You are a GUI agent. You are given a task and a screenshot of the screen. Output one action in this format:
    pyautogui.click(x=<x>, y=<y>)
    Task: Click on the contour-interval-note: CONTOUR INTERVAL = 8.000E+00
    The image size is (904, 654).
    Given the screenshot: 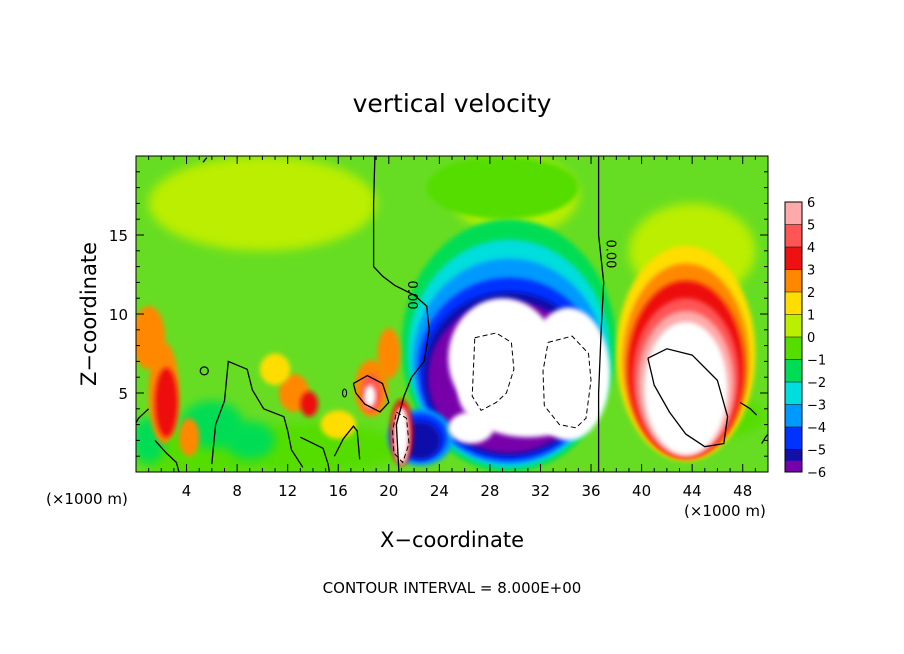 What is the action you would take?
    pyautogui.click(x=452, y=588)
    